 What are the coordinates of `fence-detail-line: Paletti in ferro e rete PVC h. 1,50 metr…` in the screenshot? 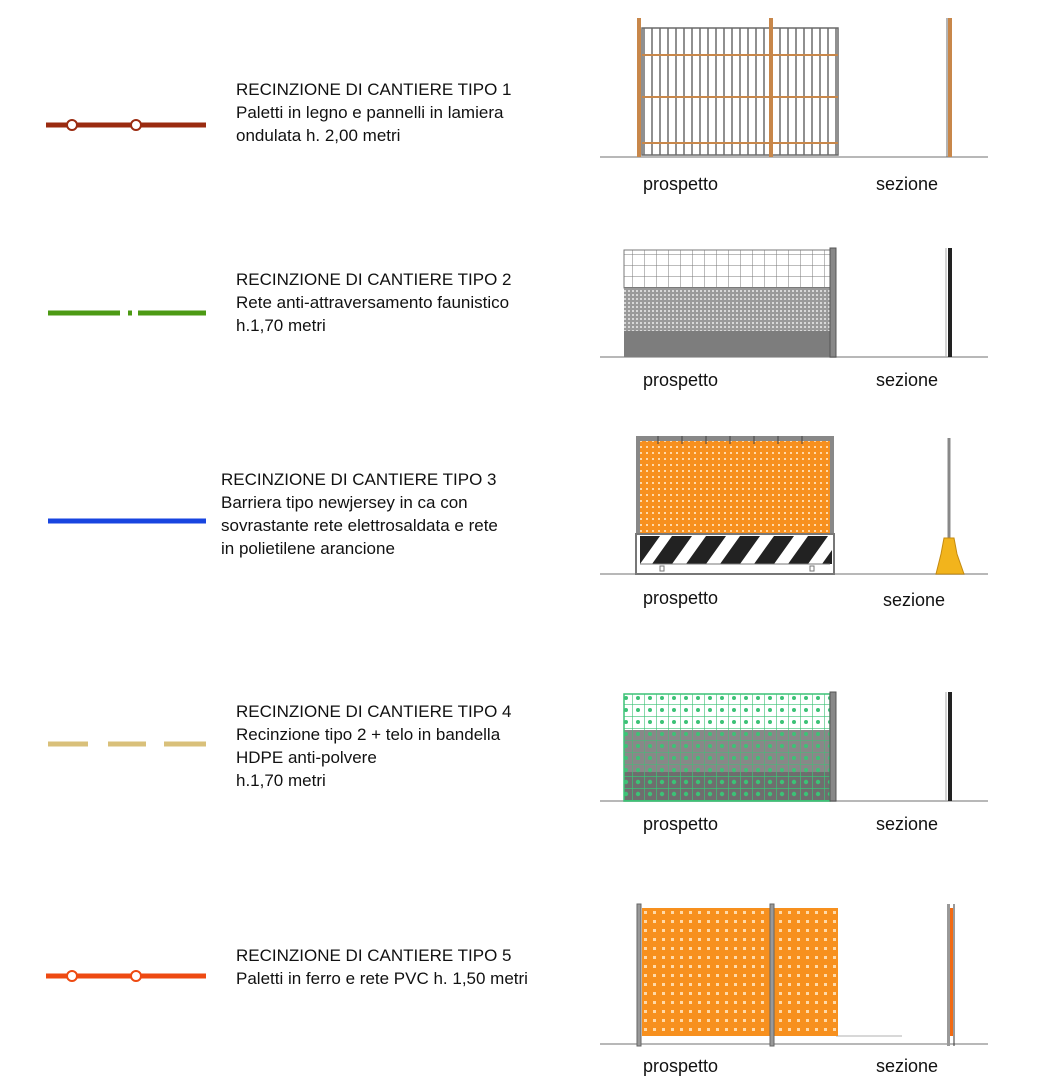 It's located at (382, 978).